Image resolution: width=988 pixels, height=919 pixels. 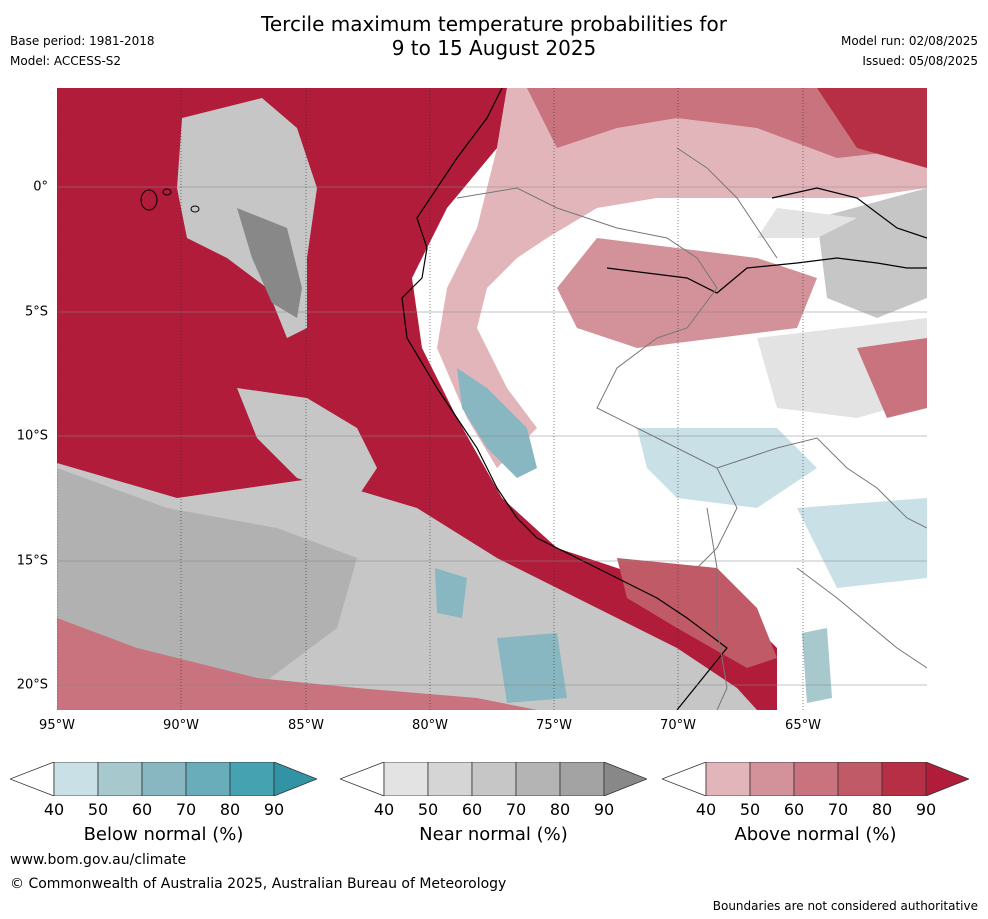 What do you see at coordinates (815, 810) in the screenshot?
I see `legend-above-ticks: 40 50 60 70 80 90` at bounding box center [815, 810].